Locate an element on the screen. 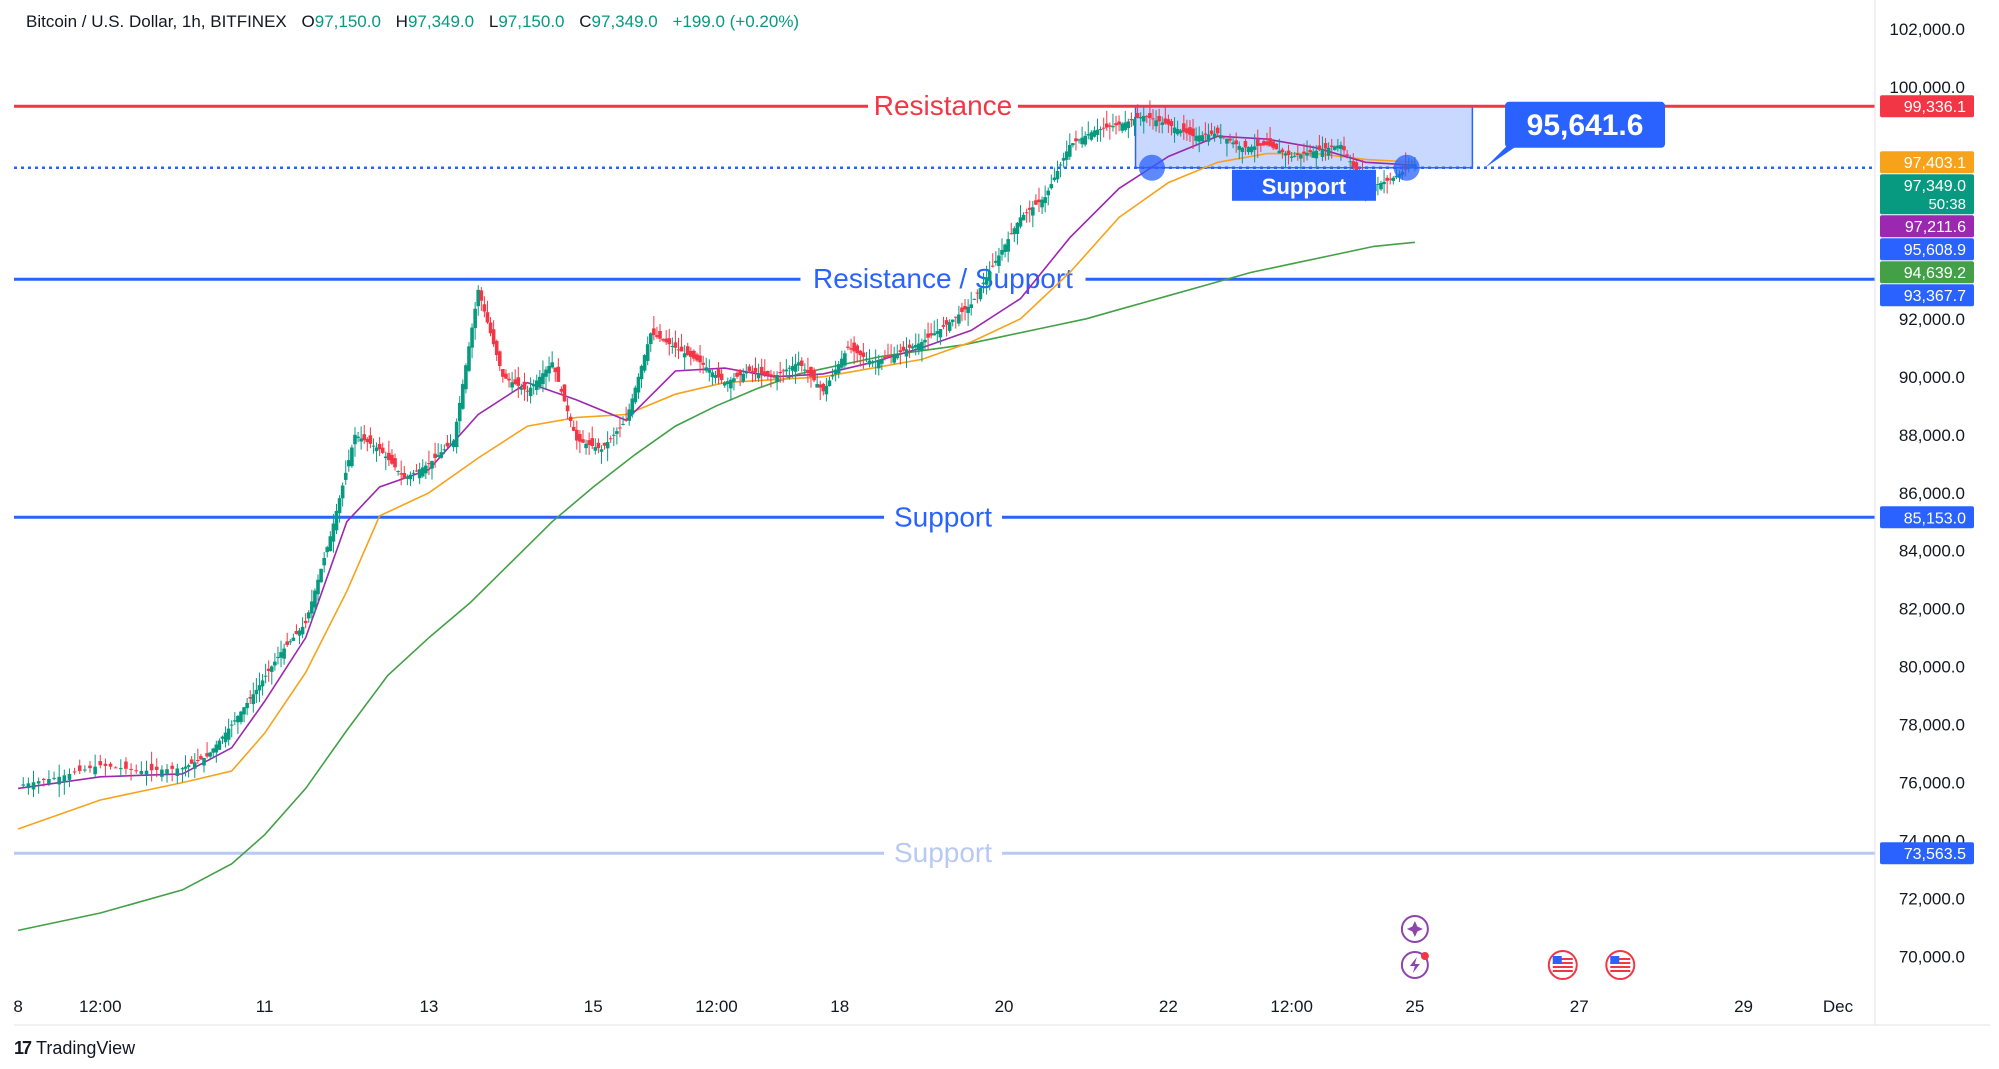 Image resolution: width=1999 pixels, height=1069 pixels. price-tag-text: 95,608.9 is located at coordinates (1935, 250).